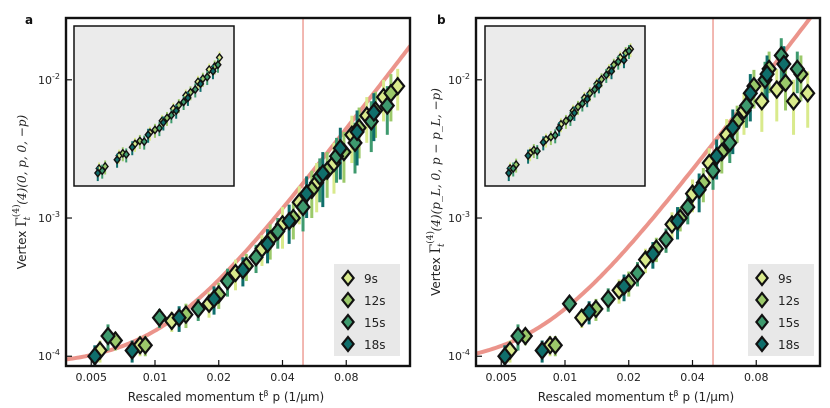 This screenshot has width=830, height=408. I want to click on inset, so click(565, 106).